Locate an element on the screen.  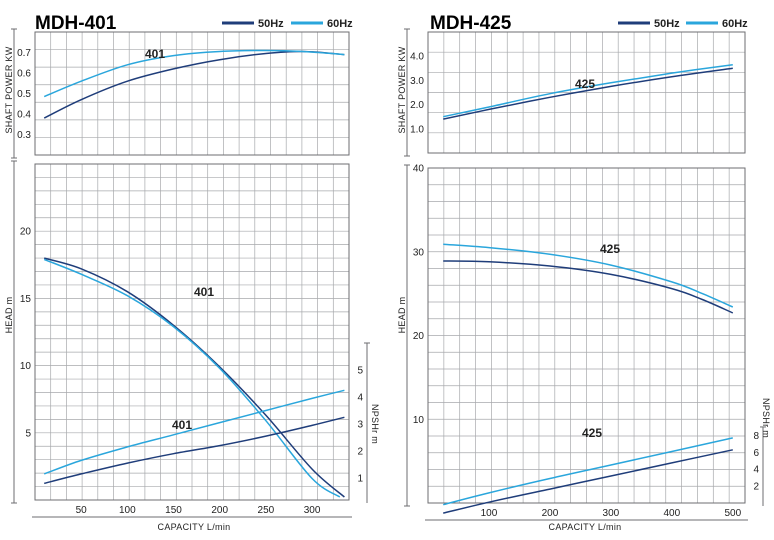
legend-right: 50Hz 60Hz is located at coordinates (683, 24).